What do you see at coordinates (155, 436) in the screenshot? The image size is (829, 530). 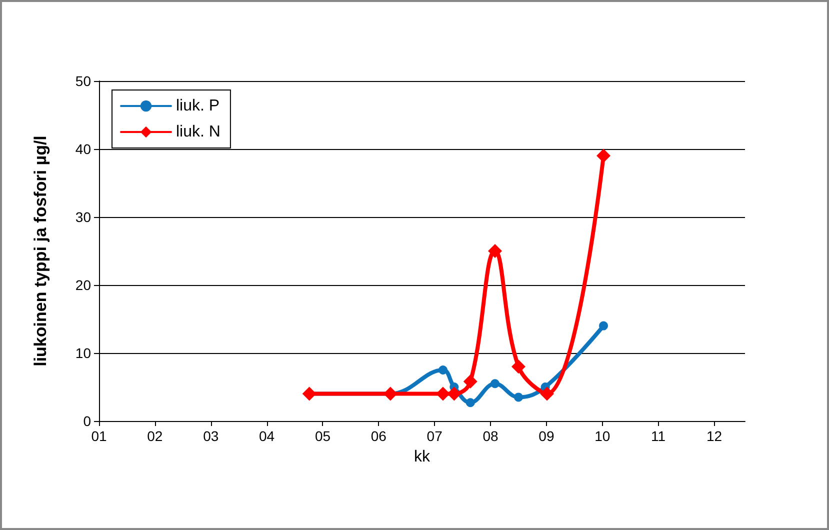 I see `x-tick-label: 02` at bounding box center [155, 436].